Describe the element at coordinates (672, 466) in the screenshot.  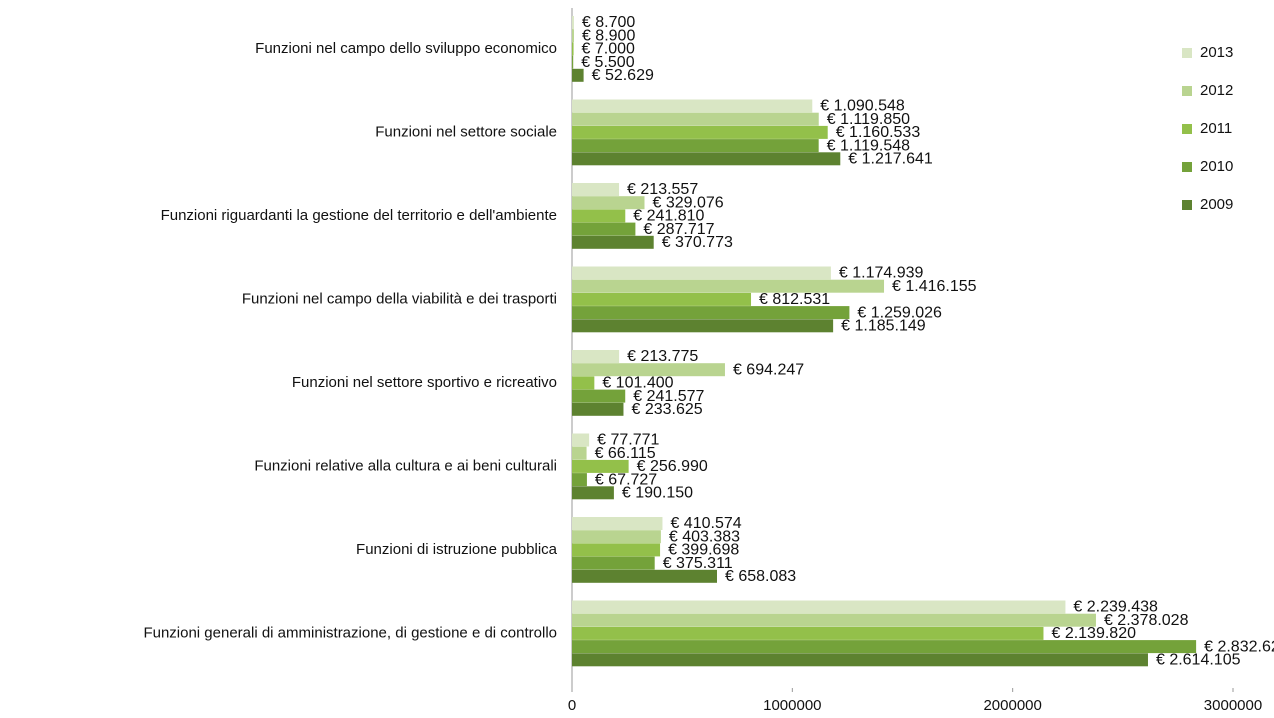
I see `value-label: € 256.990` at that location.